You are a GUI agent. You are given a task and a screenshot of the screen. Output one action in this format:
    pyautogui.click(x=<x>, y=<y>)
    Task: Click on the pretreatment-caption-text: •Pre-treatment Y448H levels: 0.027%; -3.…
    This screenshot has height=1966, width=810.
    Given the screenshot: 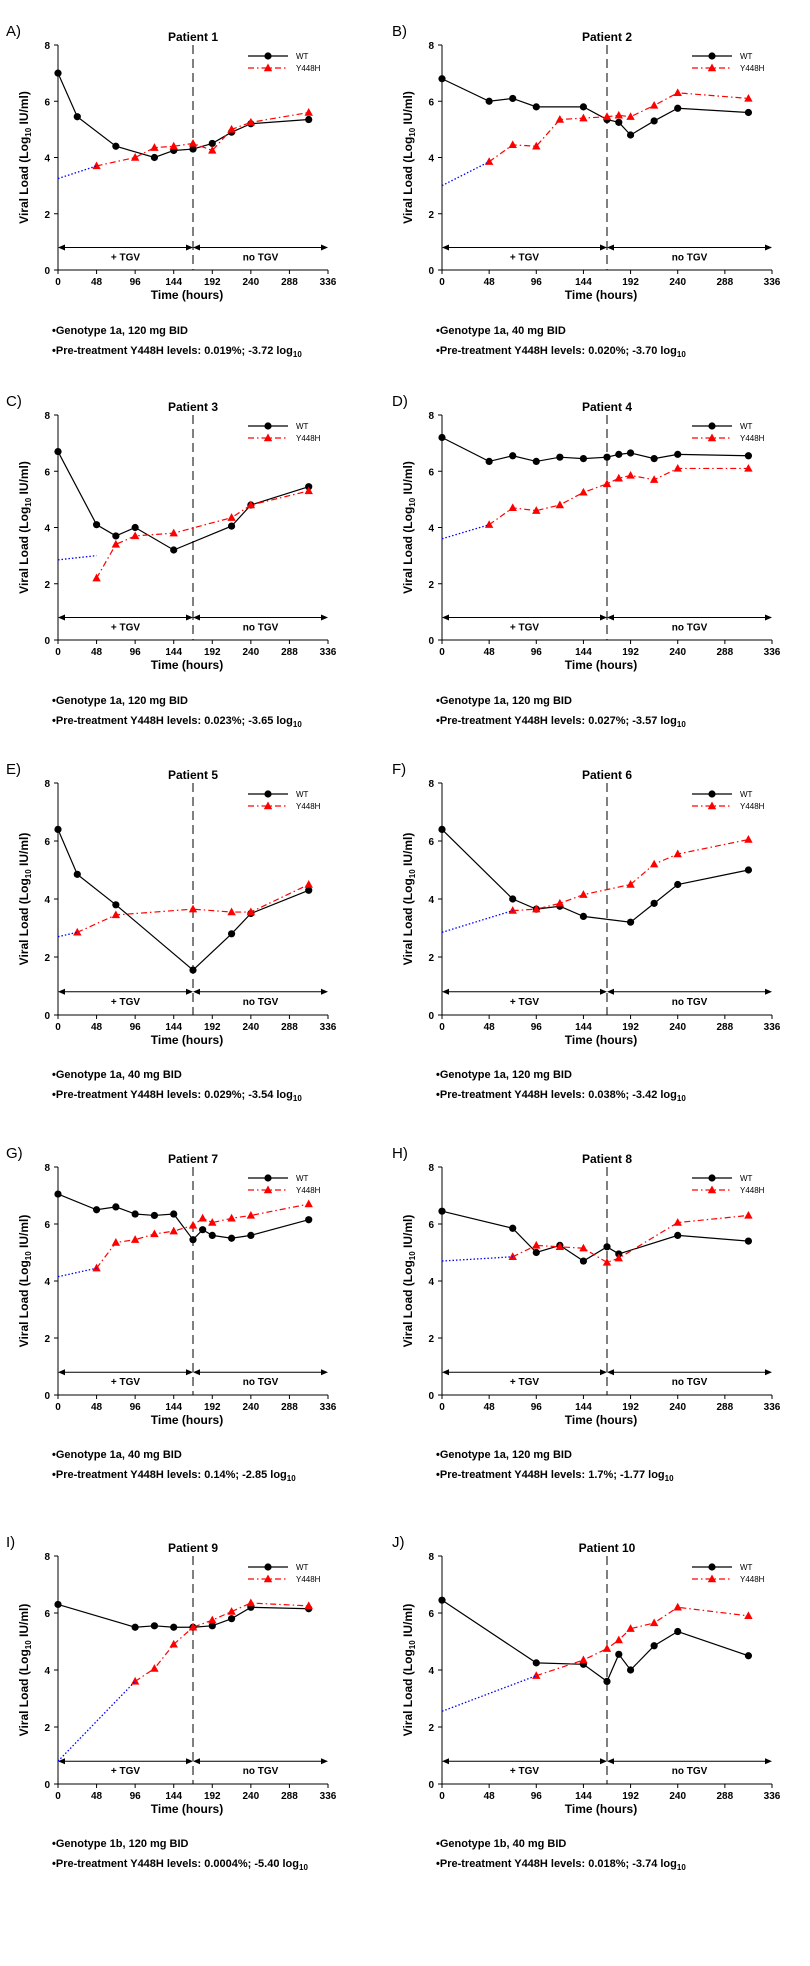 What is the action you would take?
    pyautogui.click(x=556, y=721)
    